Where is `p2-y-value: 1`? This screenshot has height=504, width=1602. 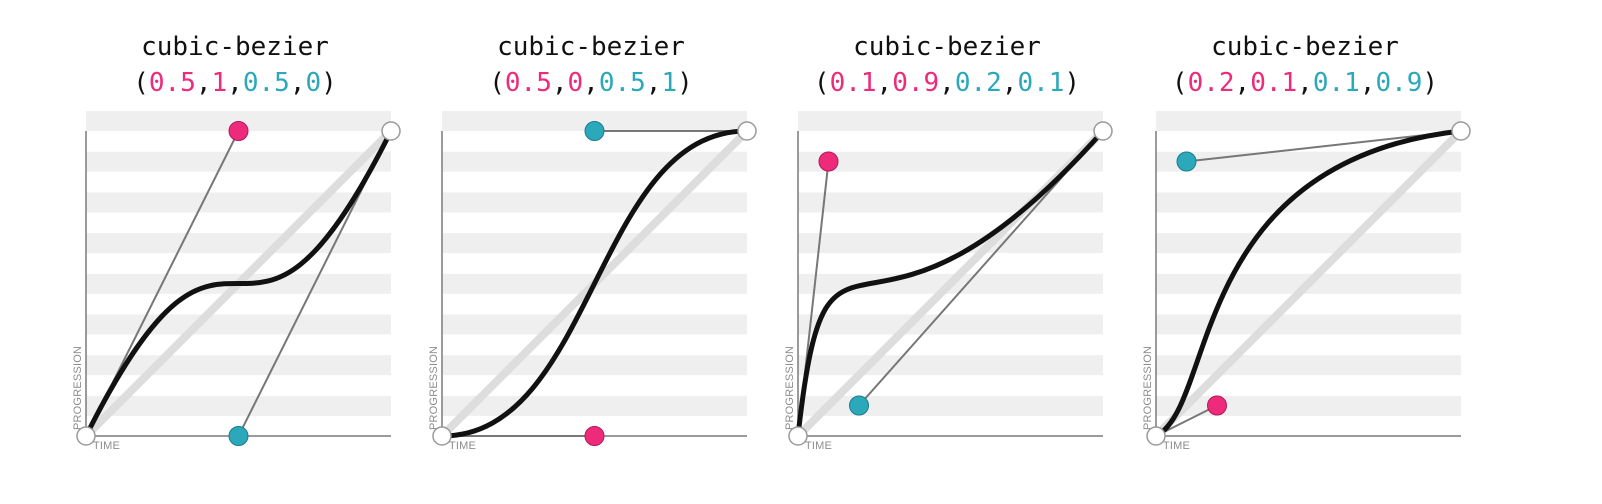 p2-y-value: 1 is located at coordinates (669, 83).